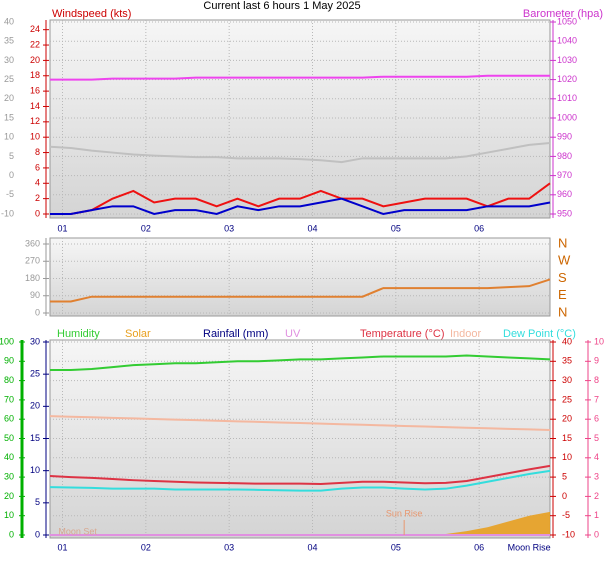 This screenshot has height=561, width=608. I want to click on y-tick-label: 270, so click(32, 261).